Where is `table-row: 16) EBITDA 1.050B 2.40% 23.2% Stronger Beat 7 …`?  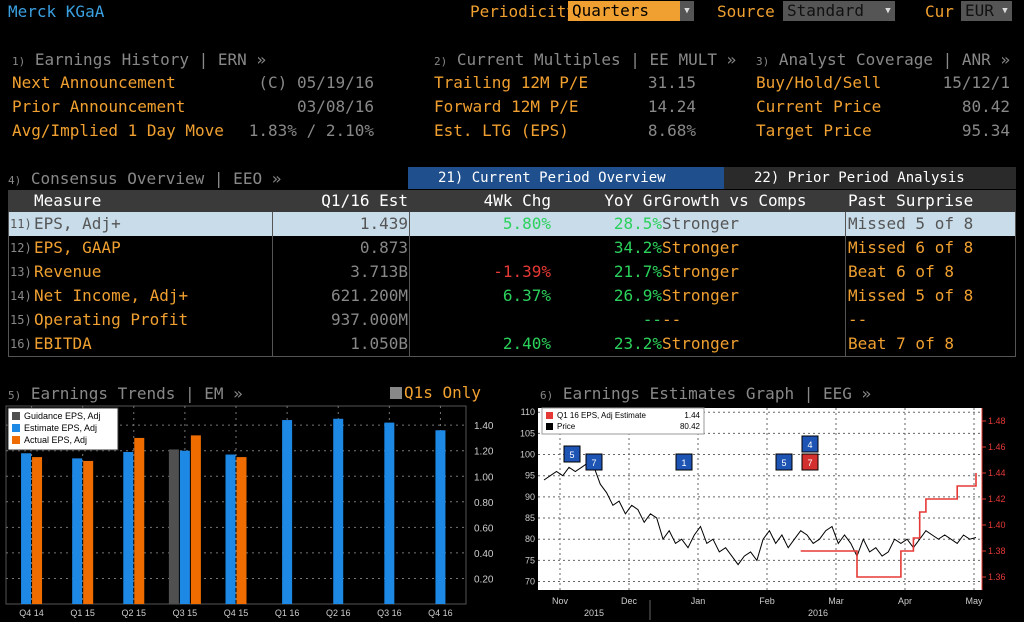 table-row: 16) EBITDA 1.050B 2.40% 23.2% Stronger Beat 7 … is located at coordinates (512, 344).